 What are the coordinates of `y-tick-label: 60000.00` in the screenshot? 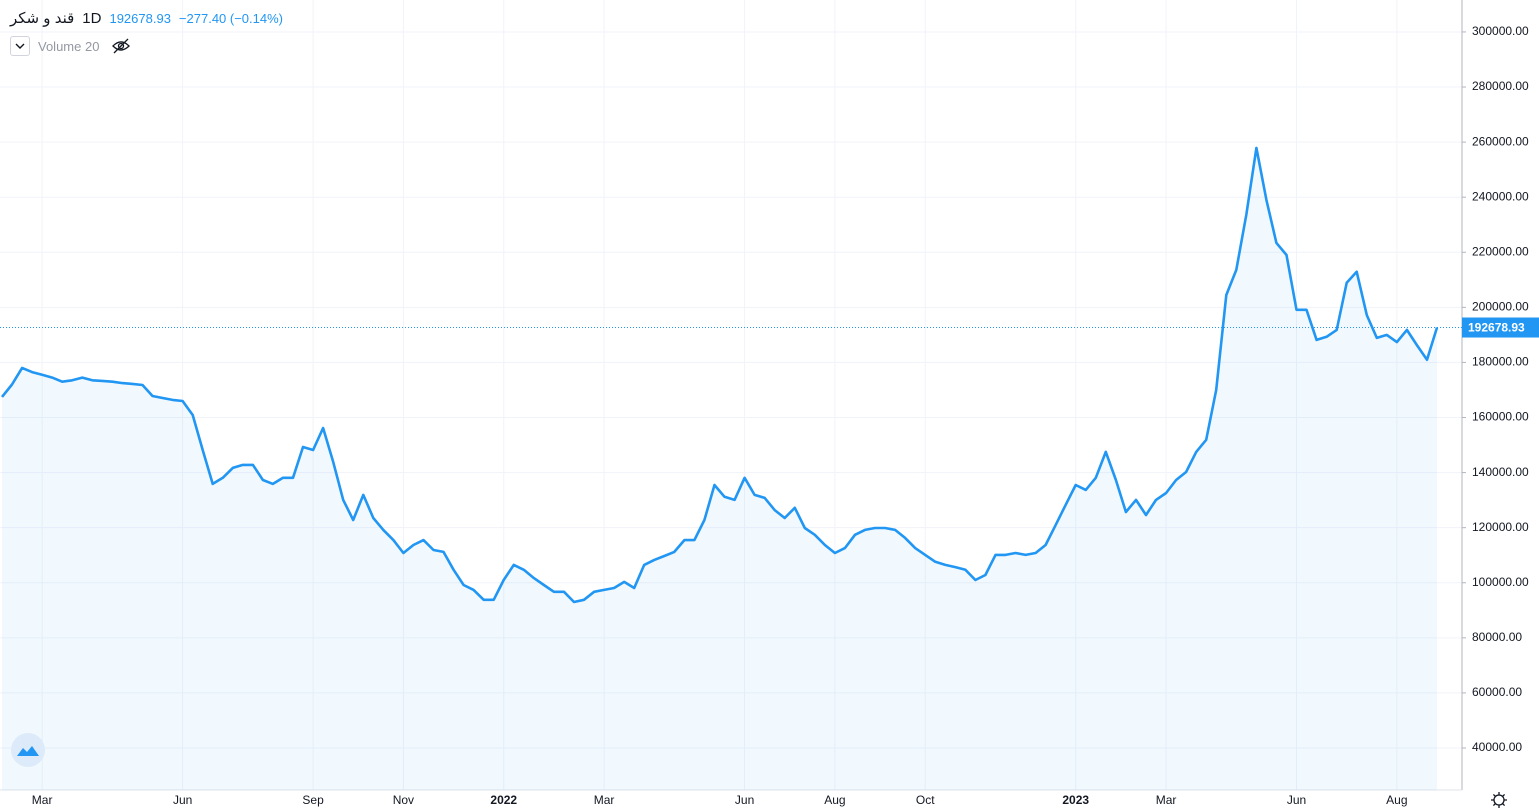 It's located at (1497, 692).